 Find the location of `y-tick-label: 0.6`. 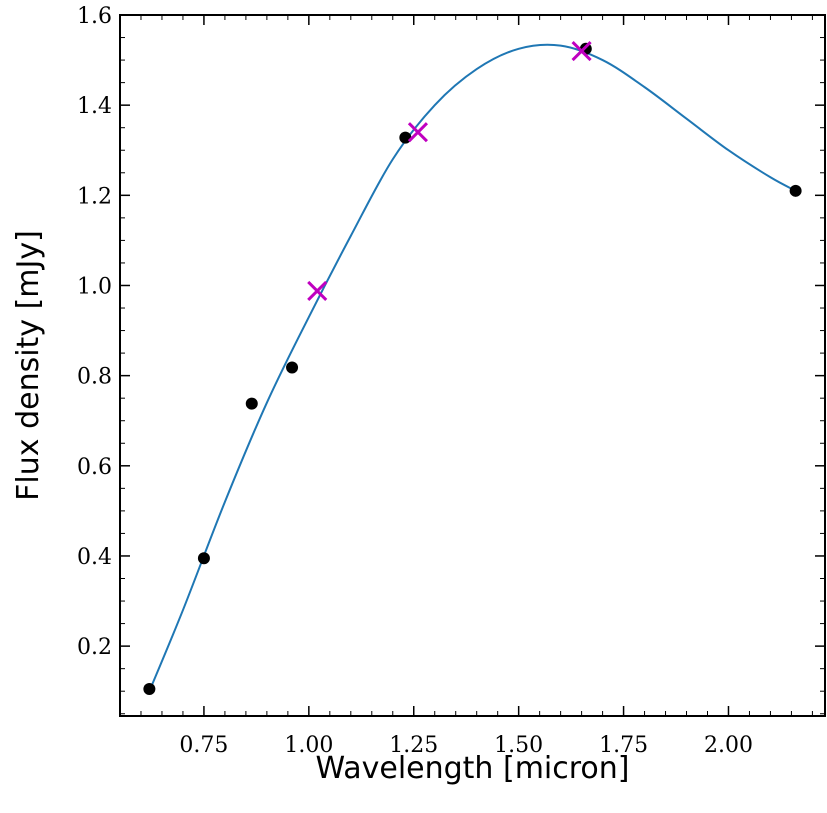

y-tick-label: 0.6 is located at coordinates (94, 467).